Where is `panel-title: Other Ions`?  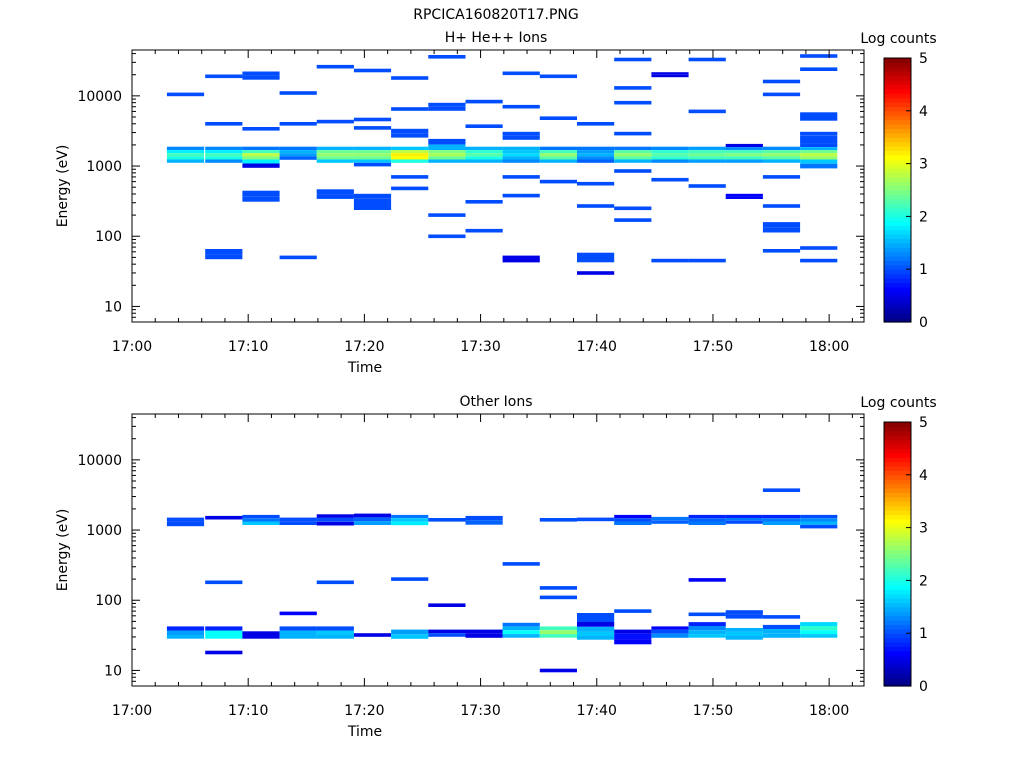 panel-title: Other Ions is located at coordinates (495, 402).